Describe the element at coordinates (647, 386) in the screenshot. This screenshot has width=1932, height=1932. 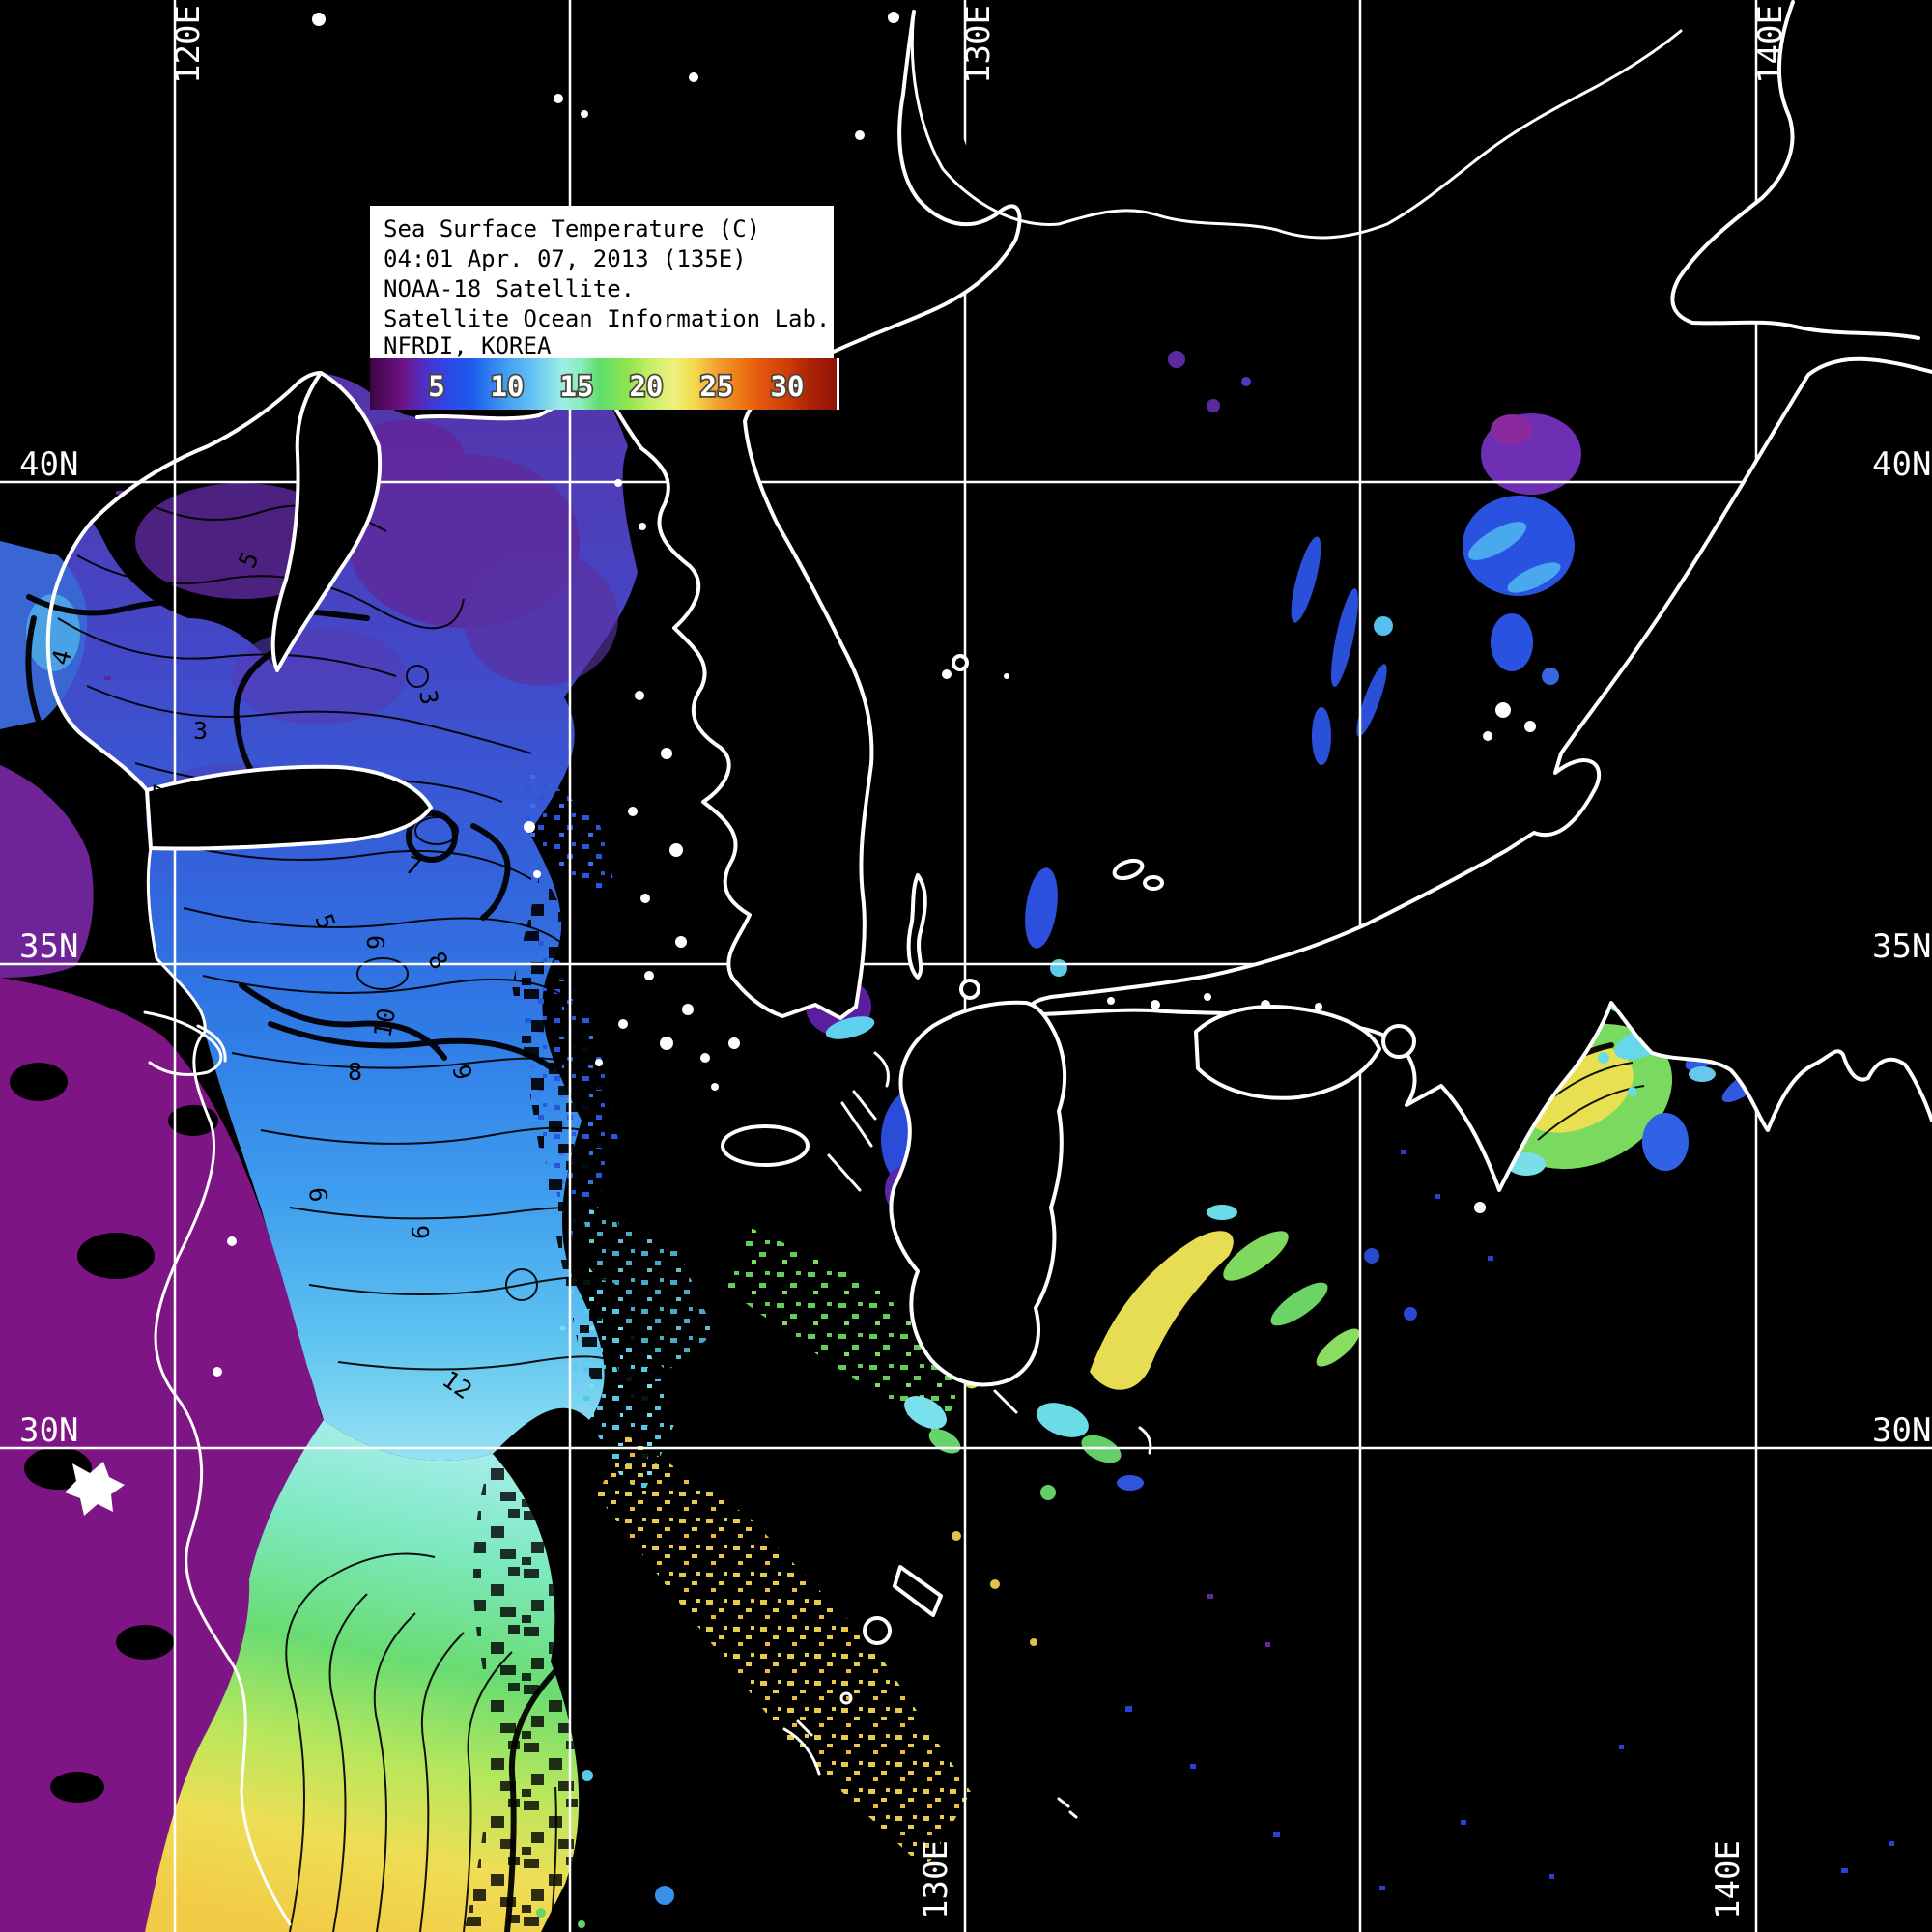
I see `colorbar-tick-20: 20` at that location.